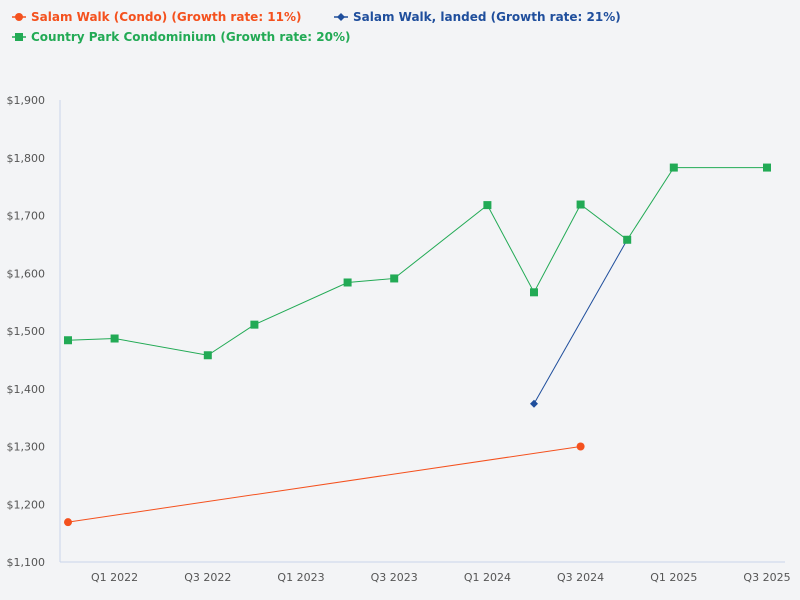 The width and height of the screenshot is (800, 600). I want to click on x-tick-label: Q3 2025, so click(766, 577).